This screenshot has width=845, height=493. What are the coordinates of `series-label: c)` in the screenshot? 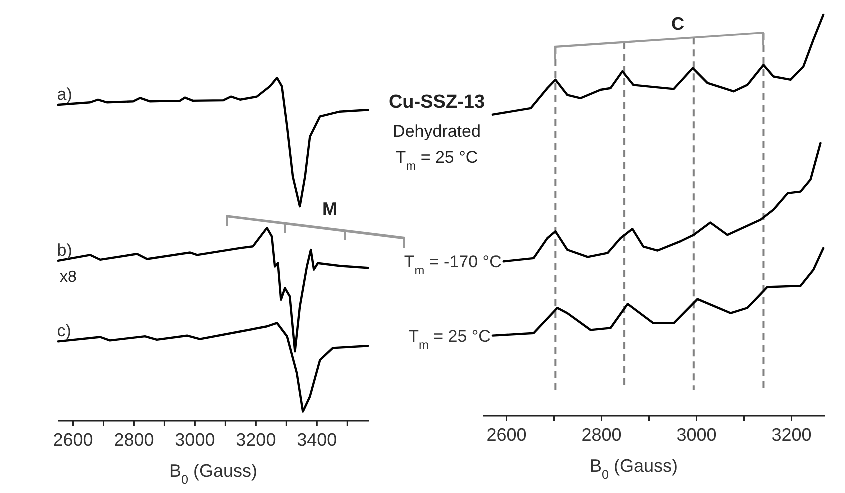 It's located at (64, 331).